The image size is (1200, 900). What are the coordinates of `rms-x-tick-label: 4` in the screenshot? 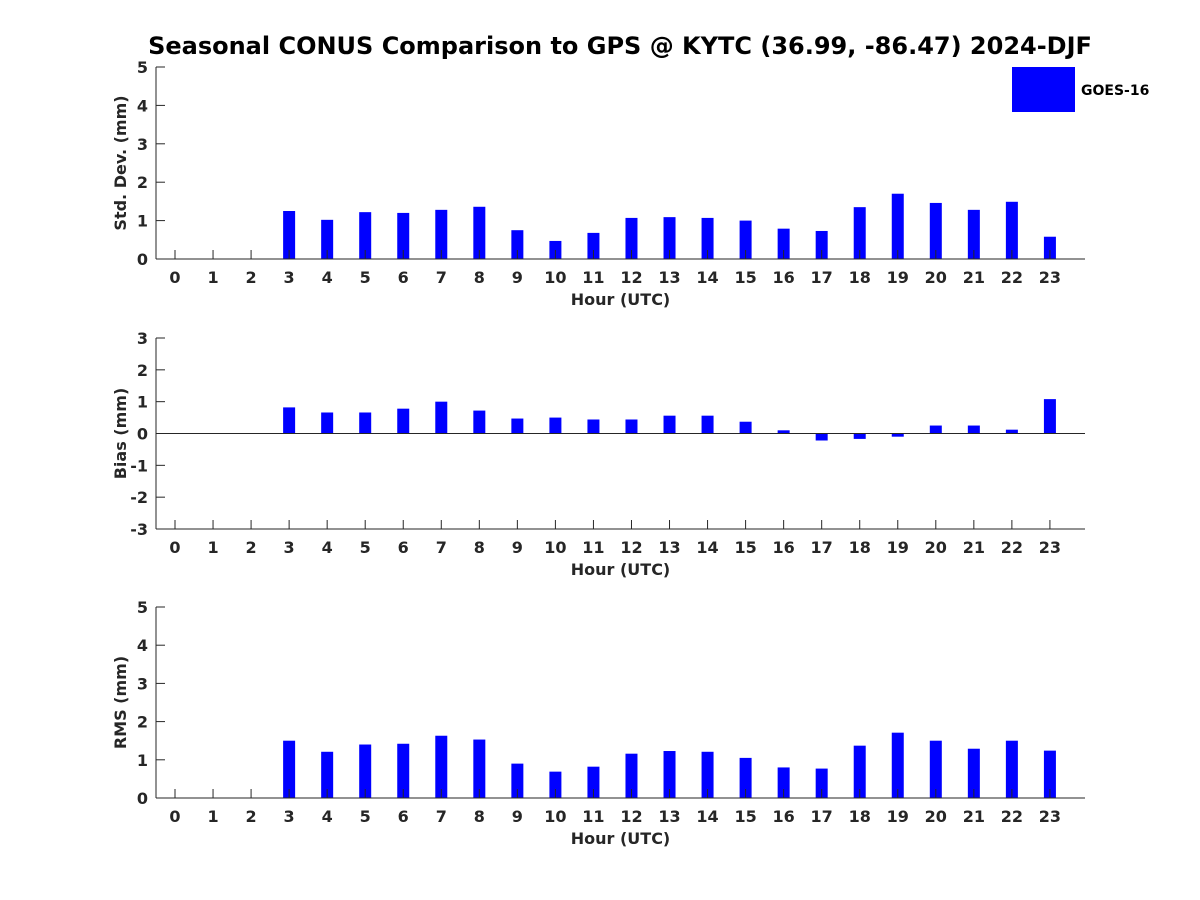 It's located at (327, 816).